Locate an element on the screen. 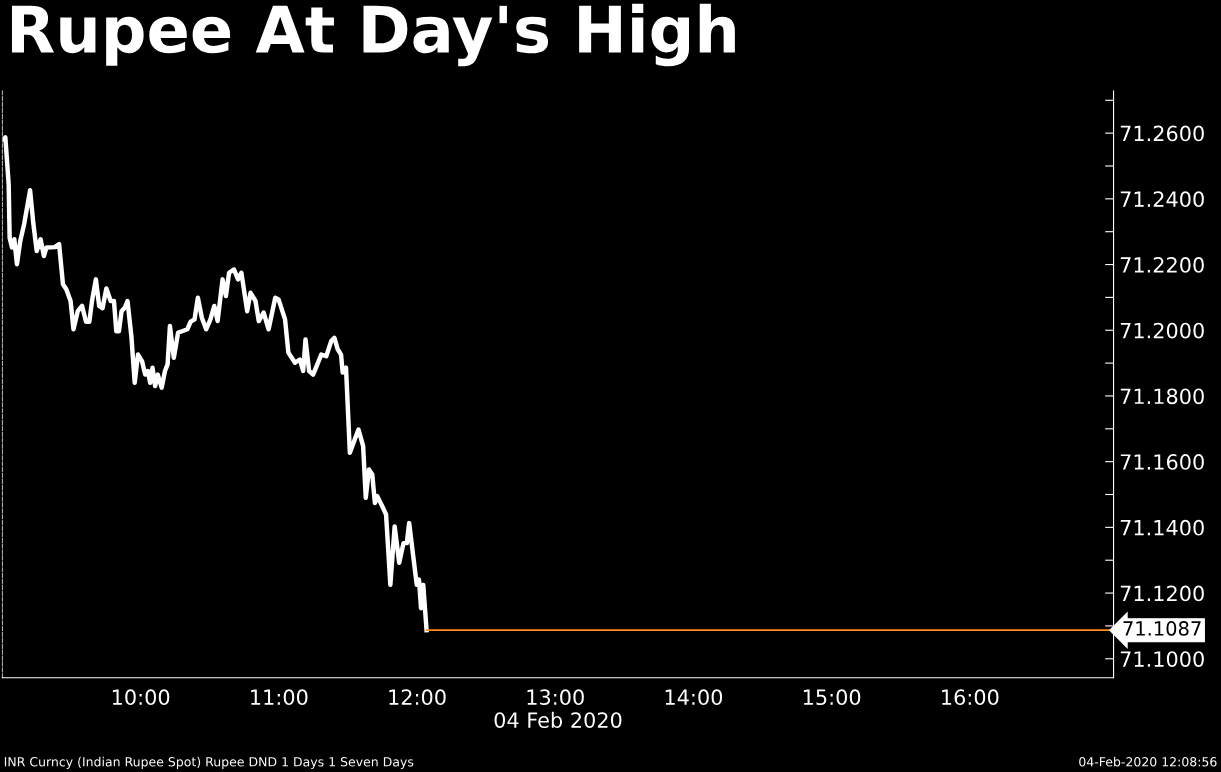 The image size is (1221, 772). x-tick-label: 11:00 is located at coordinates (279, 697).